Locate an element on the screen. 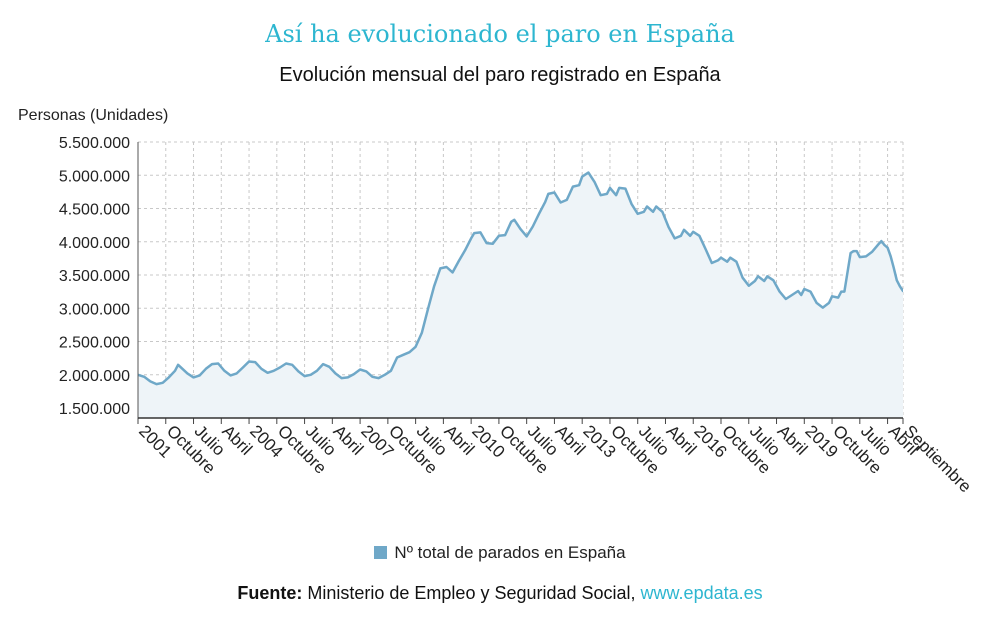  y-tick-label: 3.000.000 is located at coordinates (94, 309).